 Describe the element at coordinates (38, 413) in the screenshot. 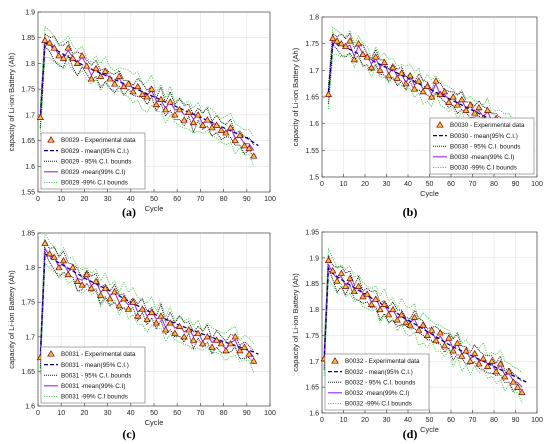

I see `x-tick-label: 0` at that location.